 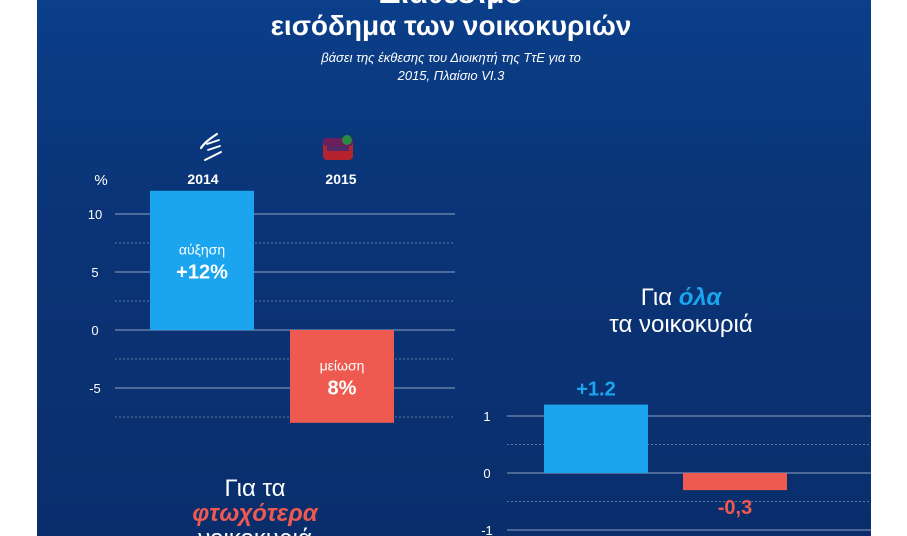 What do you see at coordinates (100, 180) in the screenshot?
I see `unit-label: %` at bounding box center [100, 180].